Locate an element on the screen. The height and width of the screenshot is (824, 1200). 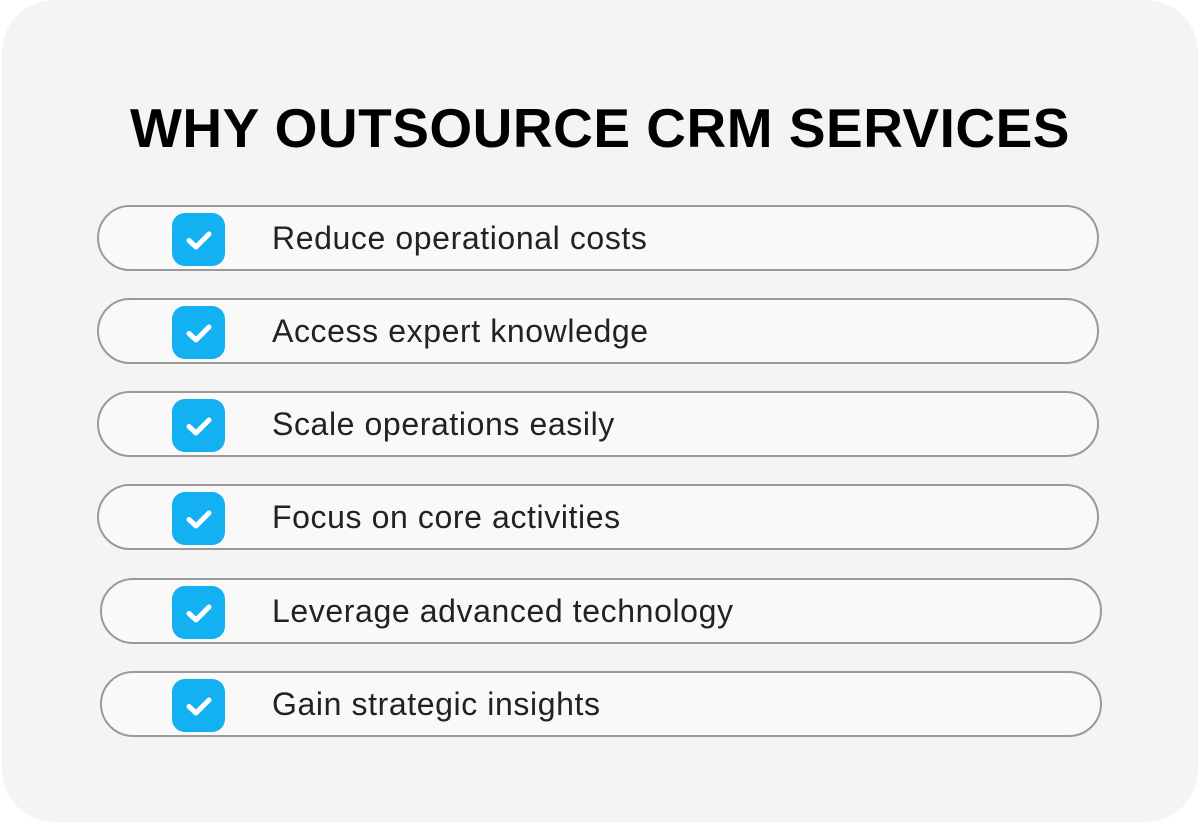
list-item: Gain strategic insights is located at coordinates (601, 704).